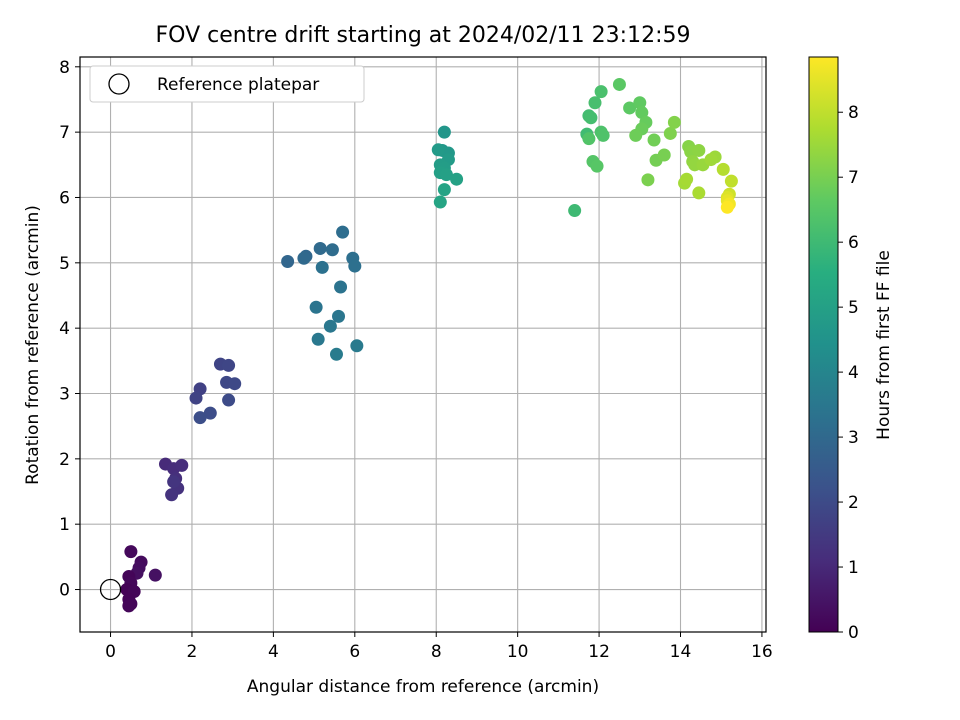  Describe the element at coordinates (853, 308) in the screenshot. I see `colorbar-tick-label: 5` at that location.